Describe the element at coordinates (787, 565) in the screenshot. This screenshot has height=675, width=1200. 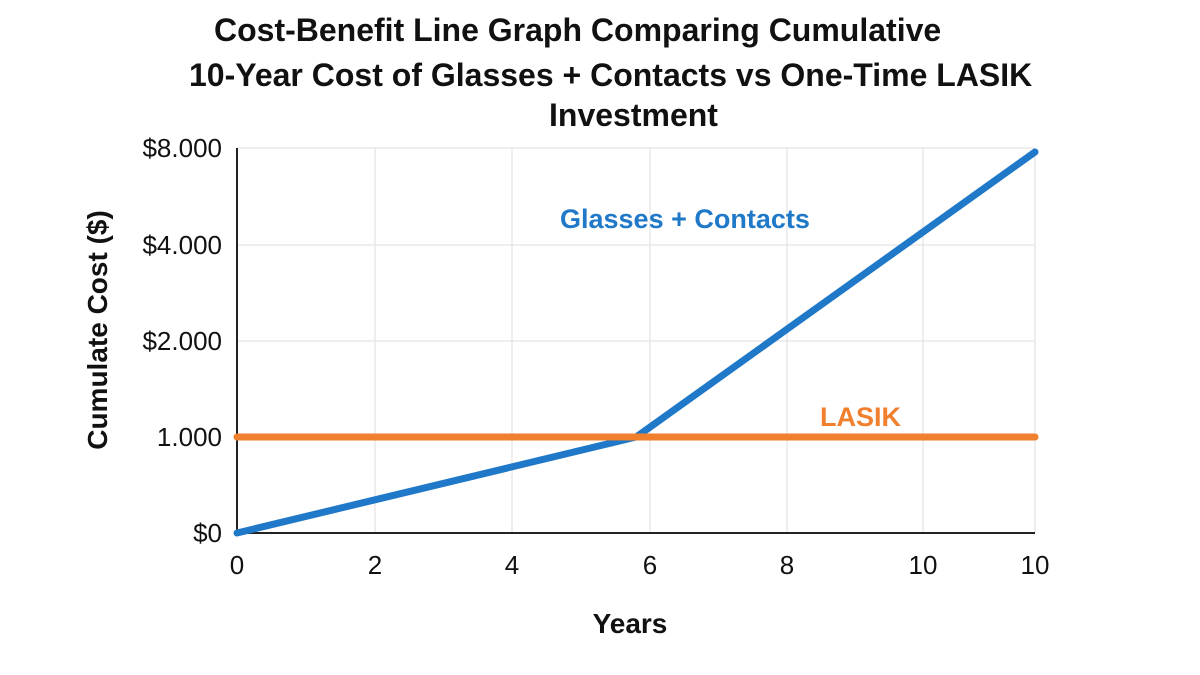
I see `x-tick-label: 8` at that location.